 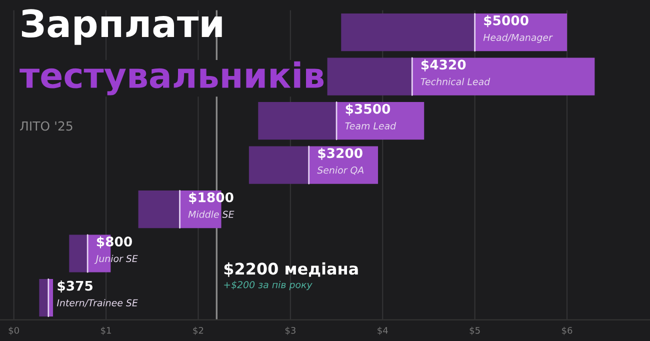 I want to click on annotation: $4320, so click(x=443, y=65).